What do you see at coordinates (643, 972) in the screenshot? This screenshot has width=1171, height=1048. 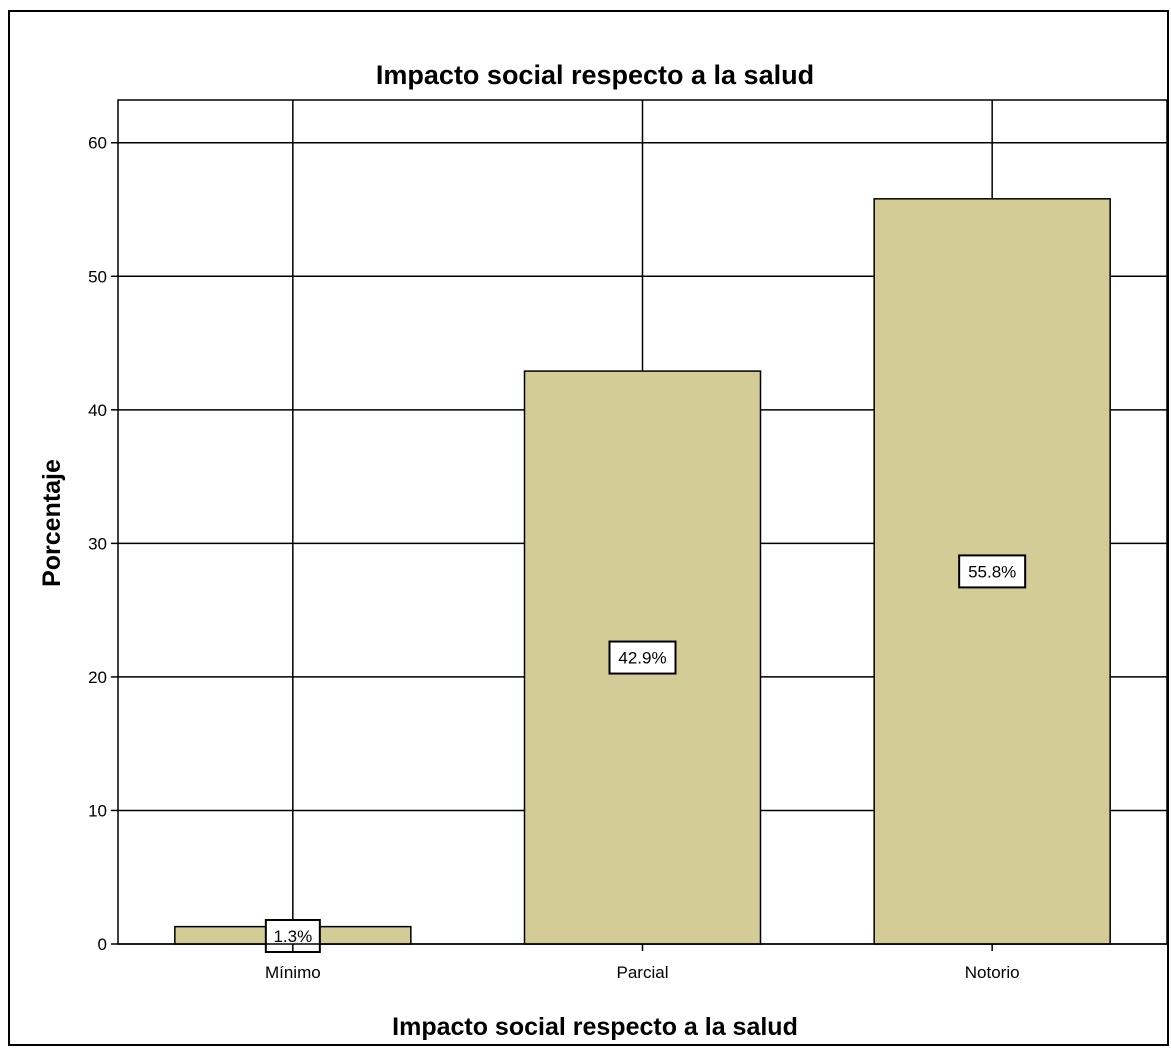 I see `x-tick-label: Parcial` at bounding box center [643, 972].